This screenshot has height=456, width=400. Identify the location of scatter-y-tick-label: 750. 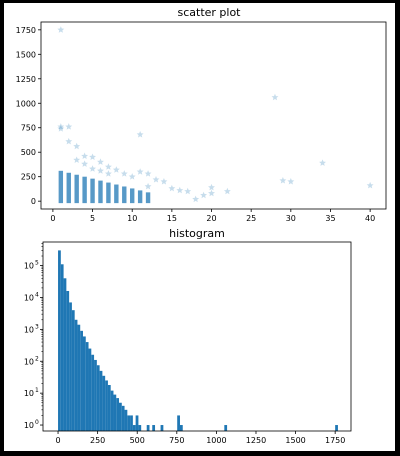
(28, 128).